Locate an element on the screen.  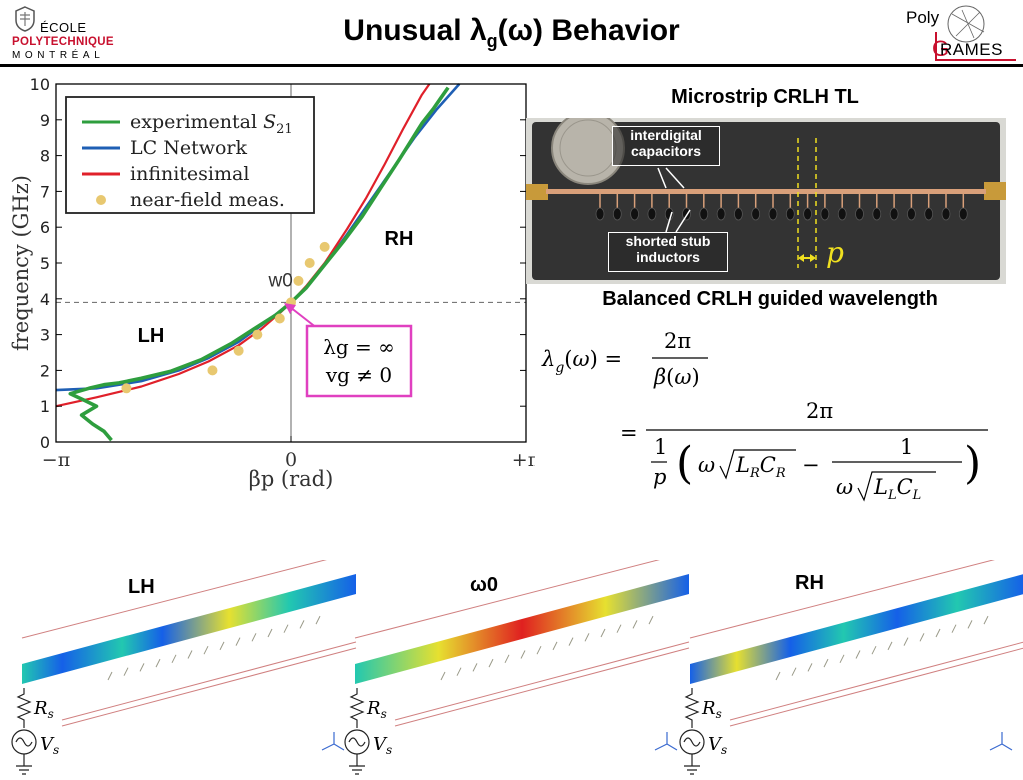
y-tick-label: 5 is located at coordinates (45, 263).